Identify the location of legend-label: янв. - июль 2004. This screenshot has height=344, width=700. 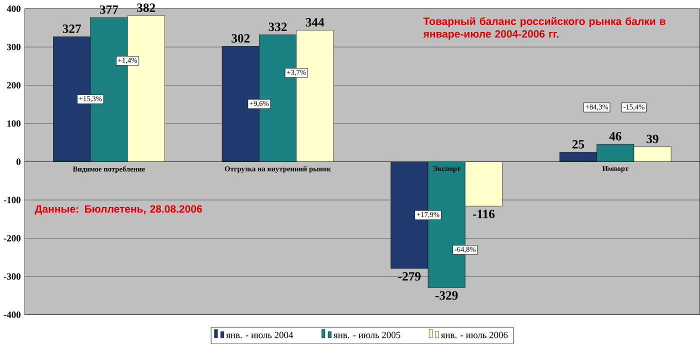
(260, 335).